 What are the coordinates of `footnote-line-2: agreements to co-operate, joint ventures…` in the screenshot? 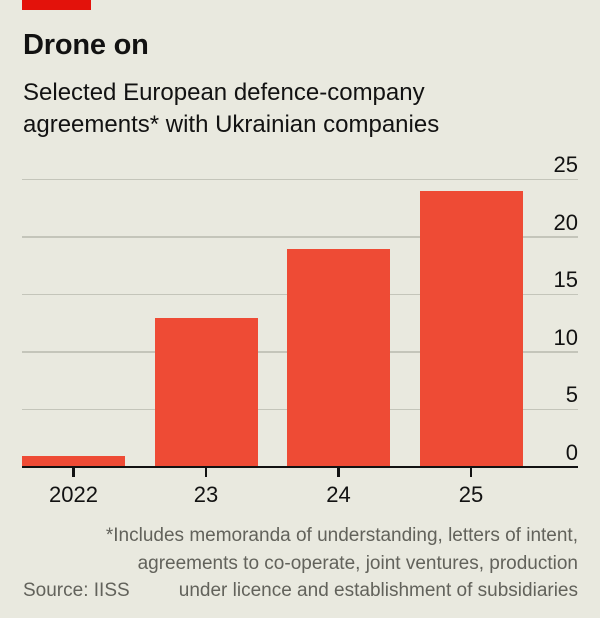 It's located at (357, 563).